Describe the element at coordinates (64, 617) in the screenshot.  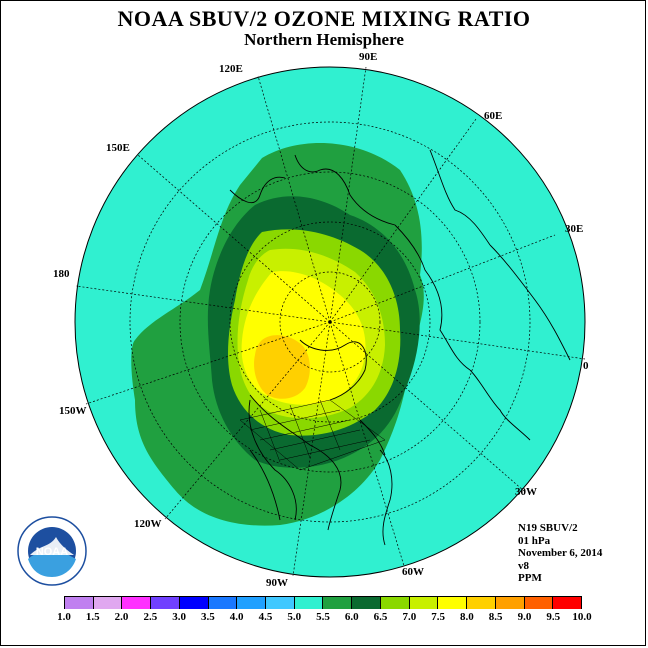
I see `legend-label: 1.0` at that location.